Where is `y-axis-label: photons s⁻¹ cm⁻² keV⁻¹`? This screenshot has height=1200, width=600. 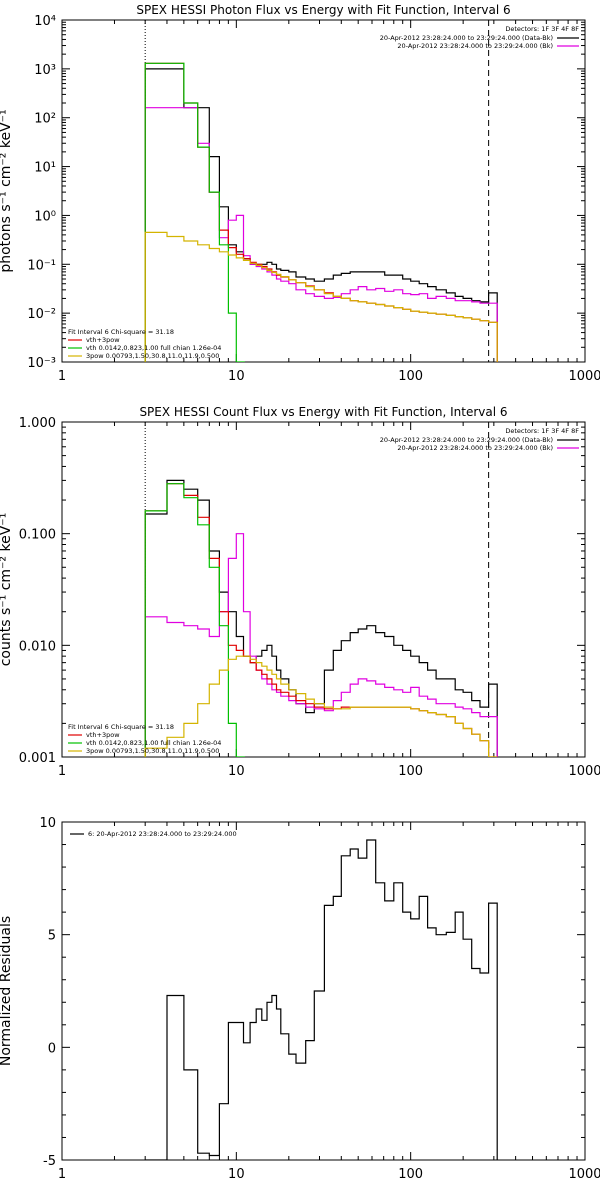 y-axis-label: photons s⁻¹ cm⁻² keV⁻¹ is located at coordinates (7, 190).